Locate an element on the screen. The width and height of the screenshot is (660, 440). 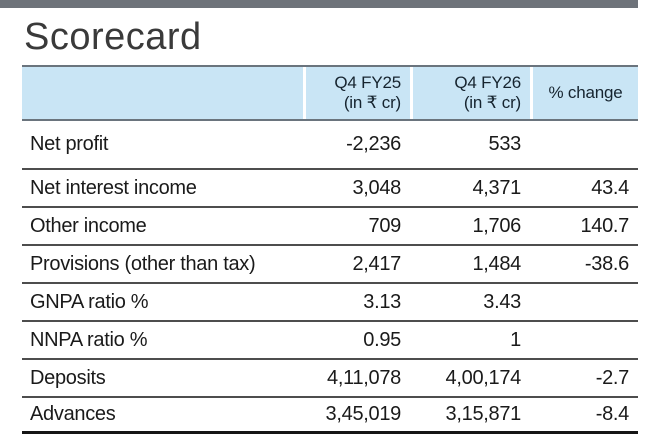
row-label: GNPA ratio % is located at coordinates (89, 301).